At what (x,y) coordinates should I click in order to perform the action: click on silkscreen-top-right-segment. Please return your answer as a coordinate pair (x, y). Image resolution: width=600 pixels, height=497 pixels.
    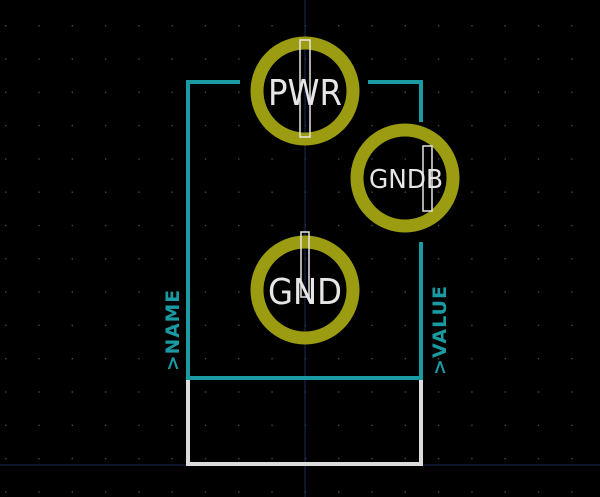
    Looking at the image, I should click on (395, 101).